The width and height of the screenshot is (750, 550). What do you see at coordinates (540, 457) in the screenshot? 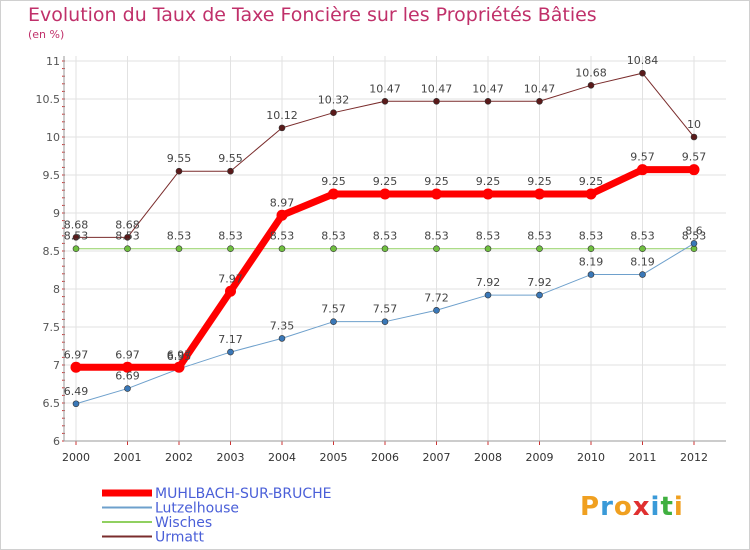
I see `x-tick-label: 2009` at bounding box center [540, 457].